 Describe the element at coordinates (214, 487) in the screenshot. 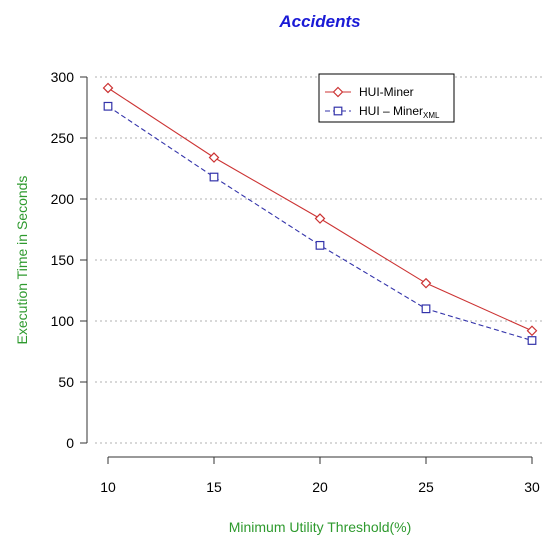

I see `x-tick-label: 15` at that location.